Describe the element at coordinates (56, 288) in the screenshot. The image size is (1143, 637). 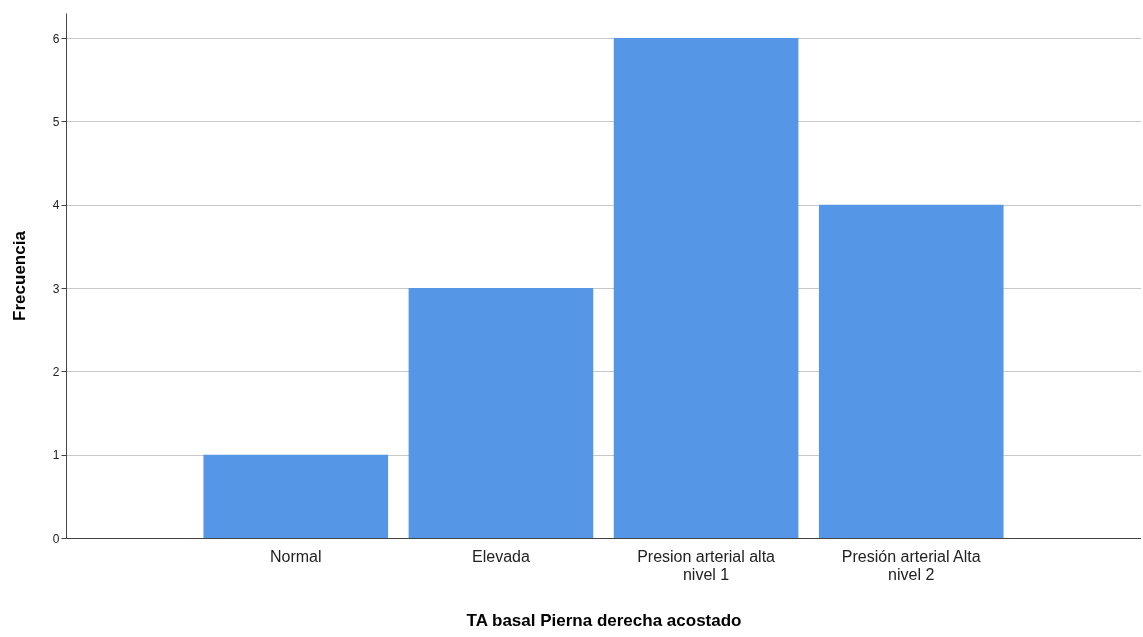
I see `y-tick-label: 3` at that location.